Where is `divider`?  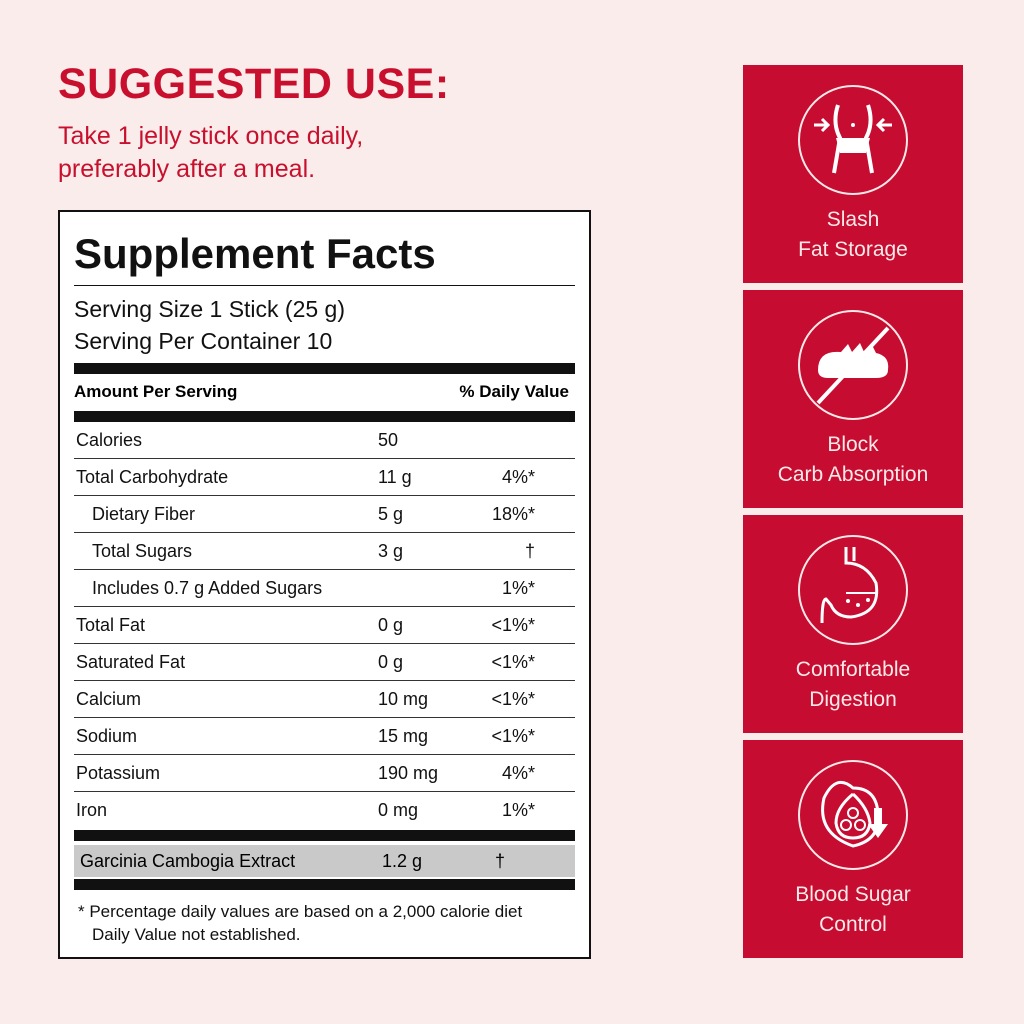
divider is located at coordinates (324, 285).